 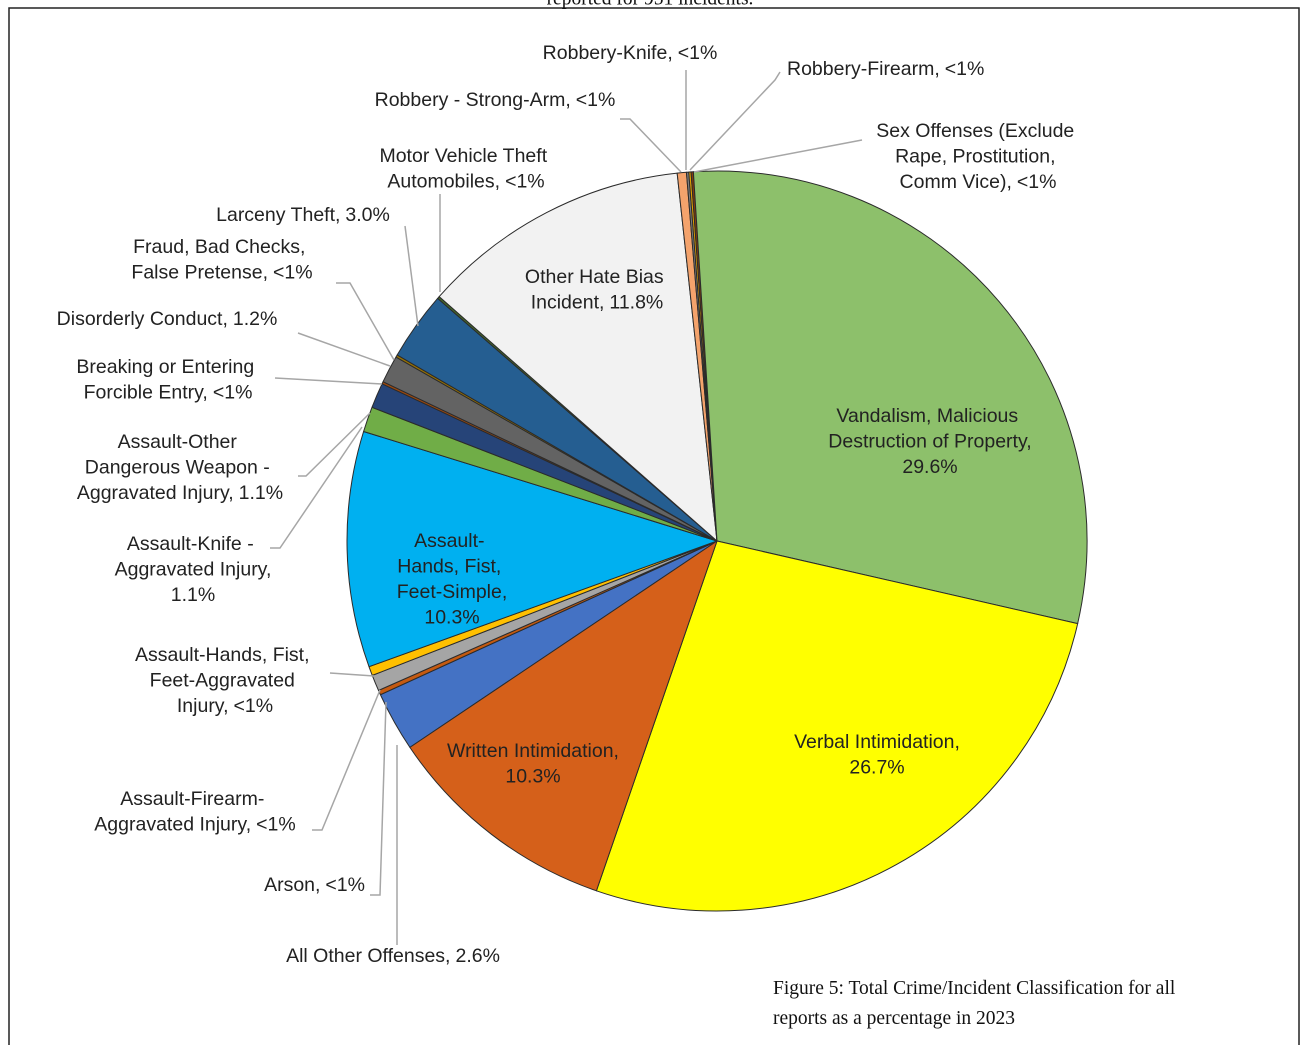 What do you see at coordinates (473, 100) in the screenshot?
I see `category-label: Robbery - Strong-Arm,` at bounding box center [473, 100].